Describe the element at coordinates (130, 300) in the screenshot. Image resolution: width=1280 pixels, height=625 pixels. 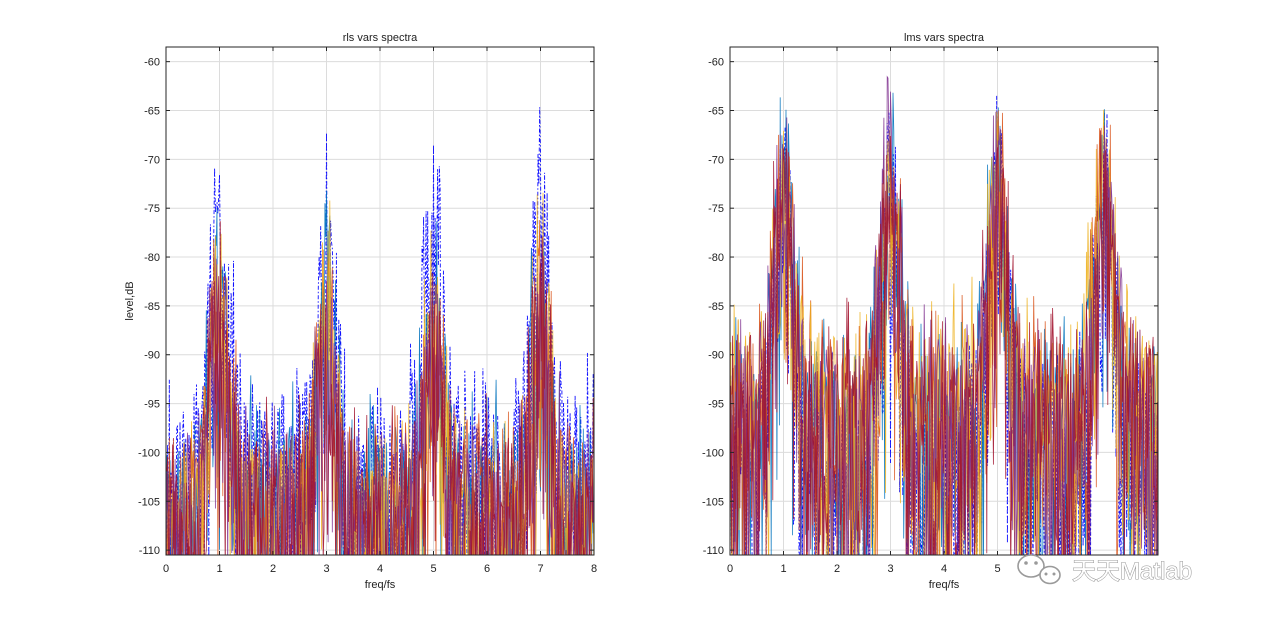
I see `y-axis-label: level,dB` at that location.